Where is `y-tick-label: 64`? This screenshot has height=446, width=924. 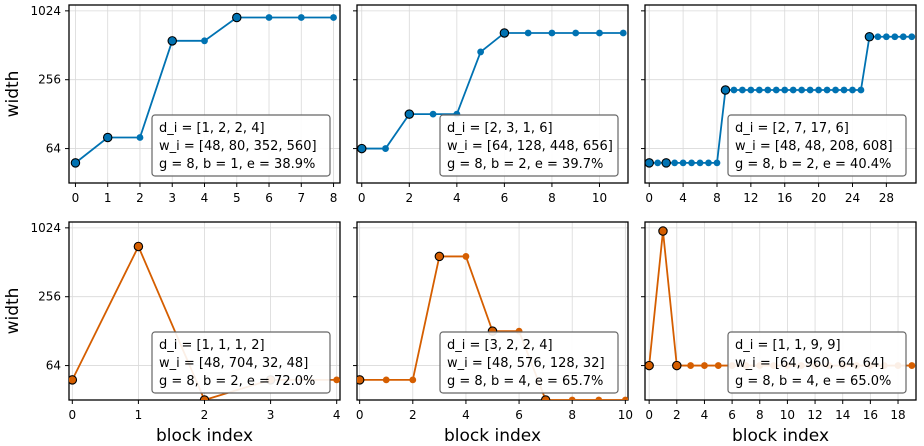
y-tick-label: 64 is located at coordinates (53, 149).